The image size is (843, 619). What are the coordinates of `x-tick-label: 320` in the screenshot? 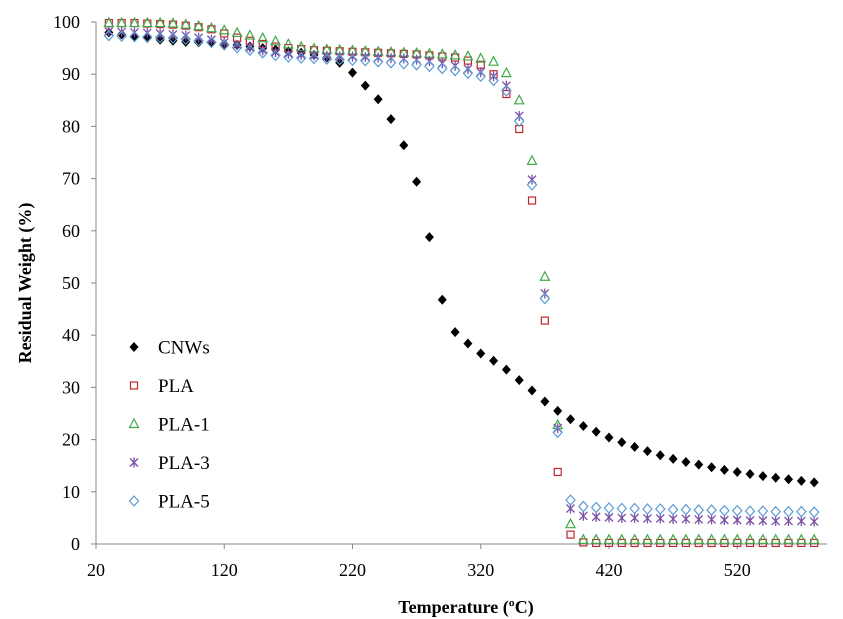 It's located at (480, 570).